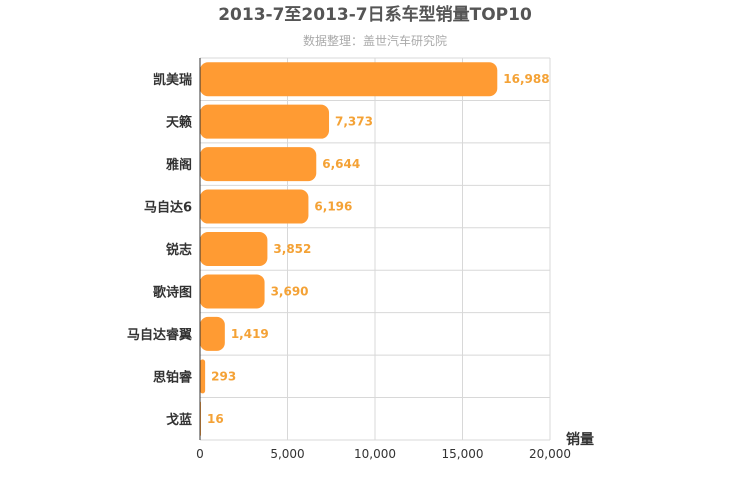 The width and height of the screenshot is (750, 504). What do you see at coordinates (354, 122) in the screenshot?
I see `value-label: 7,373` at bounding box center [354, 122].